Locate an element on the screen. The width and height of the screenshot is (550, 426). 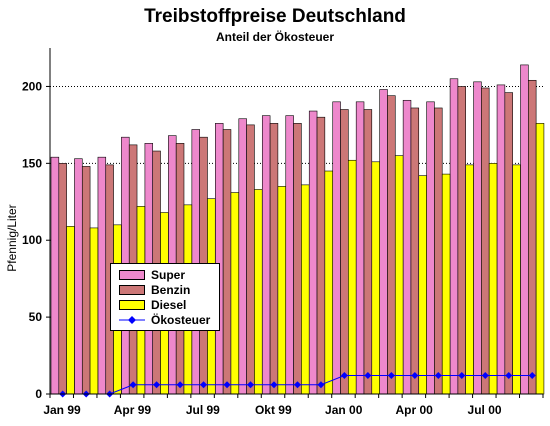
x-tick-label: Jan 00 is located at coordinates (344, 410).